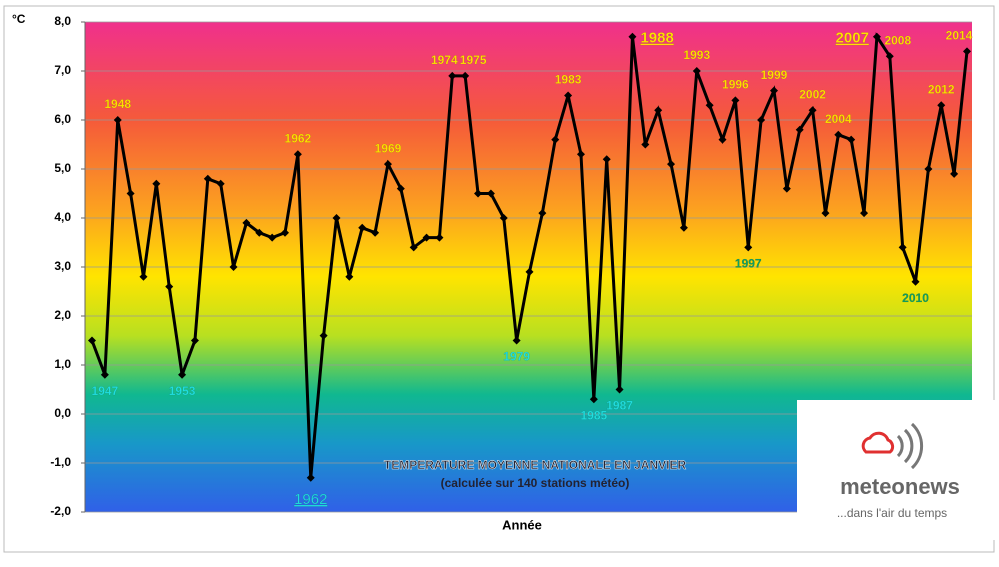 The width and height of the screenshot is (999, 567). Describe the element at coordinates (516, 357) in the screenshot. I see `point-label: 1979` at that location.